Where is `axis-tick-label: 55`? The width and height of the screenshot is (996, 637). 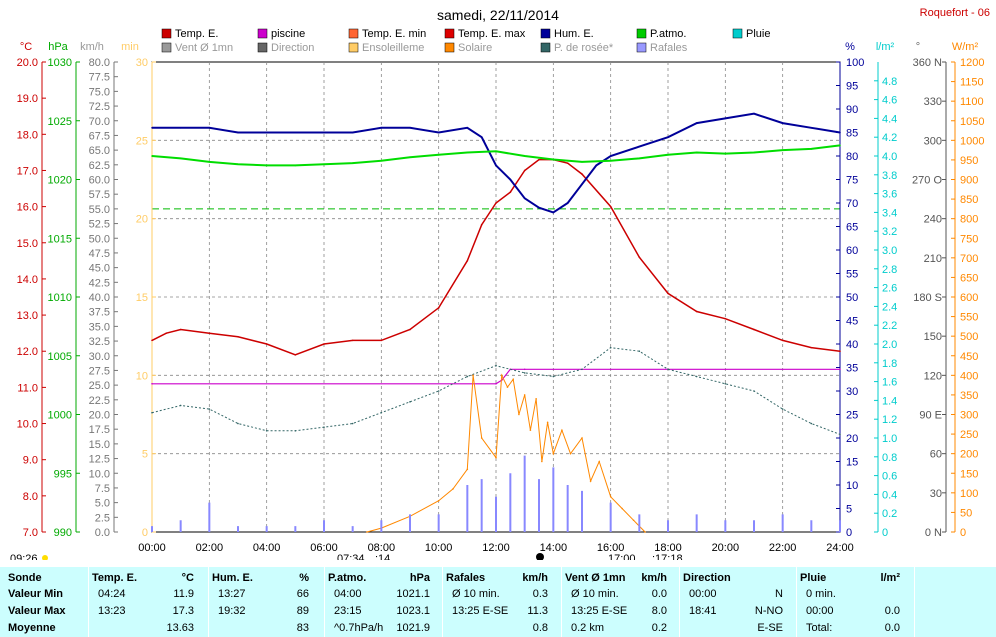 axis-tick-label: 55 is located at coordinates (852, 275).